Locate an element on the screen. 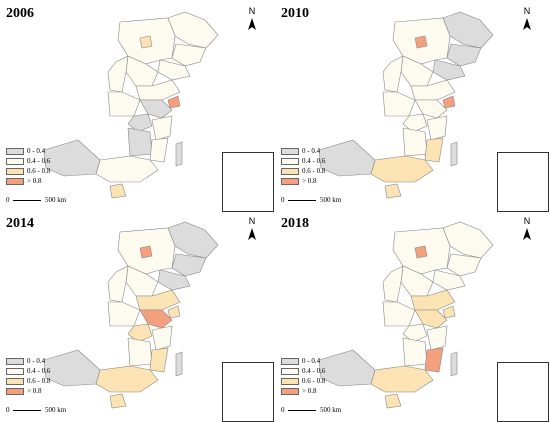 The height and width of the screenshot is (422, 550). year-label: 2006 is located at coordinates (20, 13).